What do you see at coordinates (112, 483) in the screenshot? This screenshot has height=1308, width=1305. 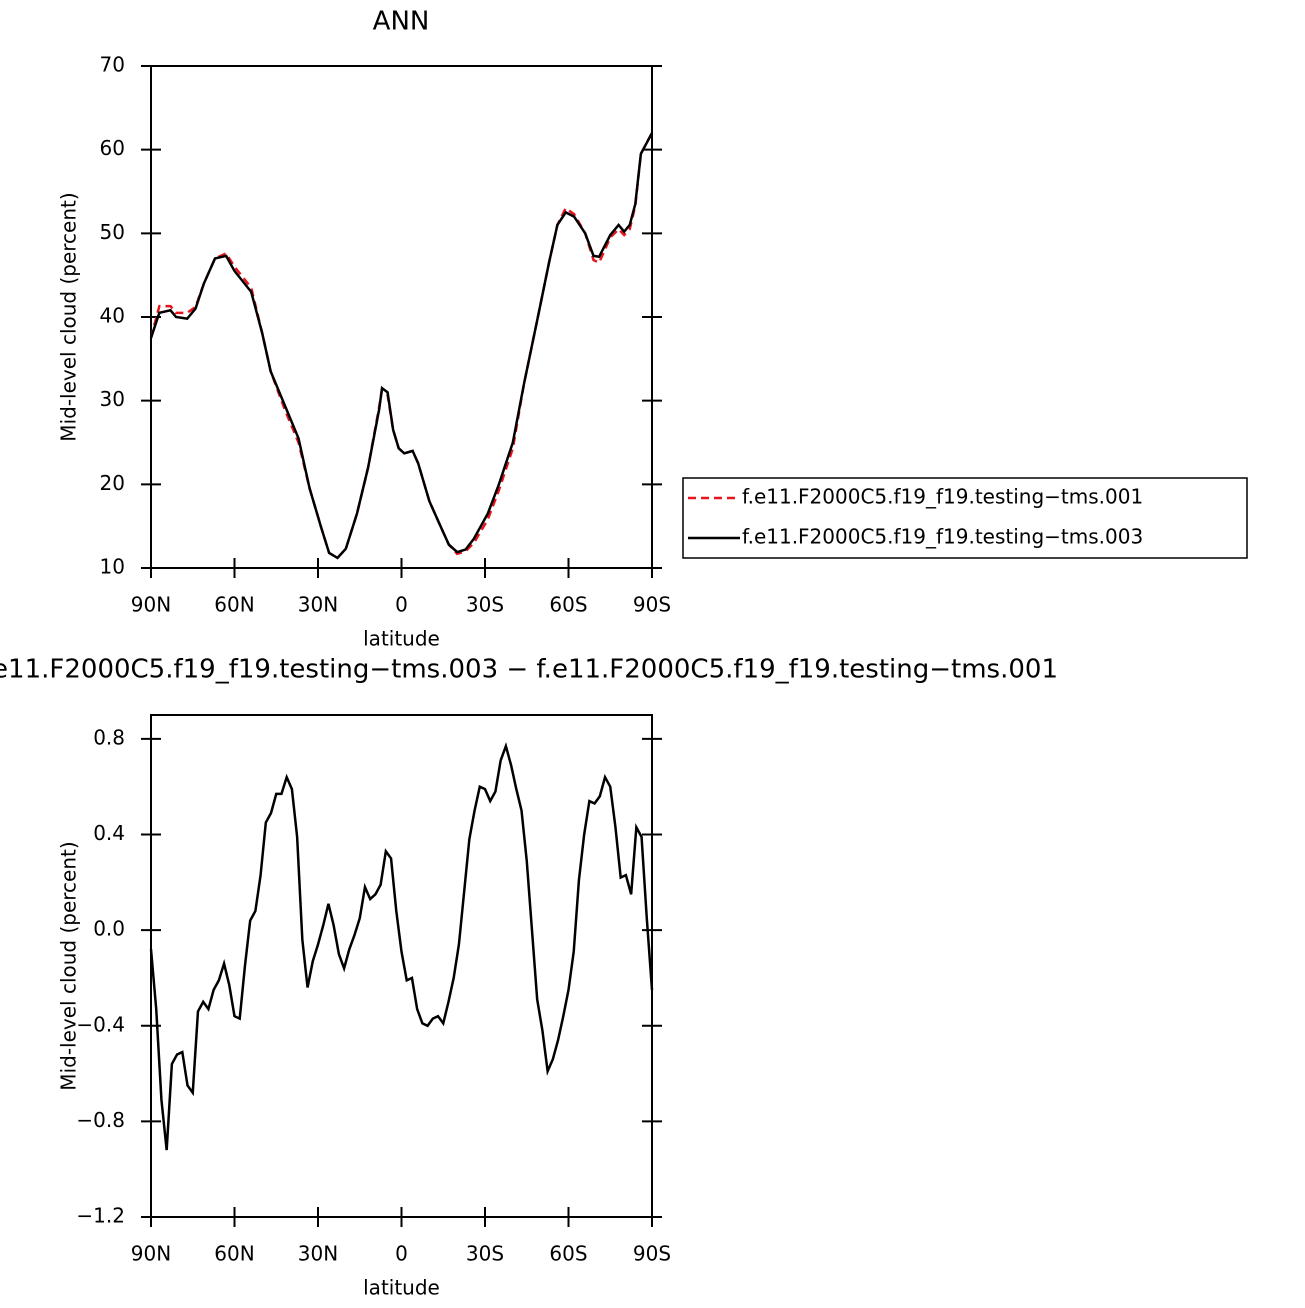 I see `y-tick-label: 20` at bounding box center [112, 483].